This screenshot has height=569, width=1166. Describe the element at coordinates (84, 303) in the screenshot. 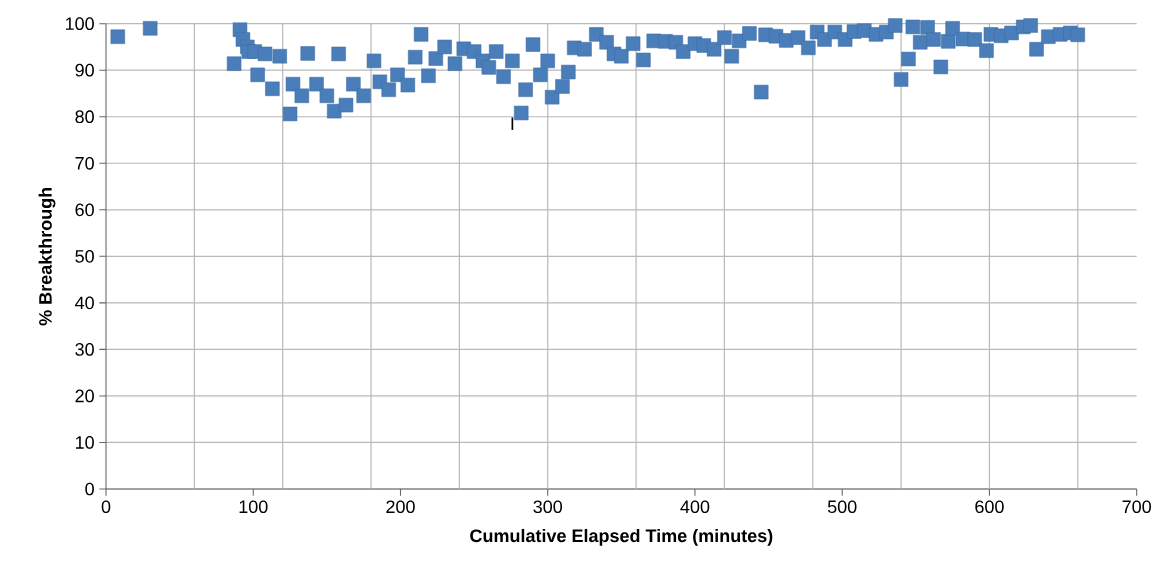

I see `y-tick-label: 40` at that location.